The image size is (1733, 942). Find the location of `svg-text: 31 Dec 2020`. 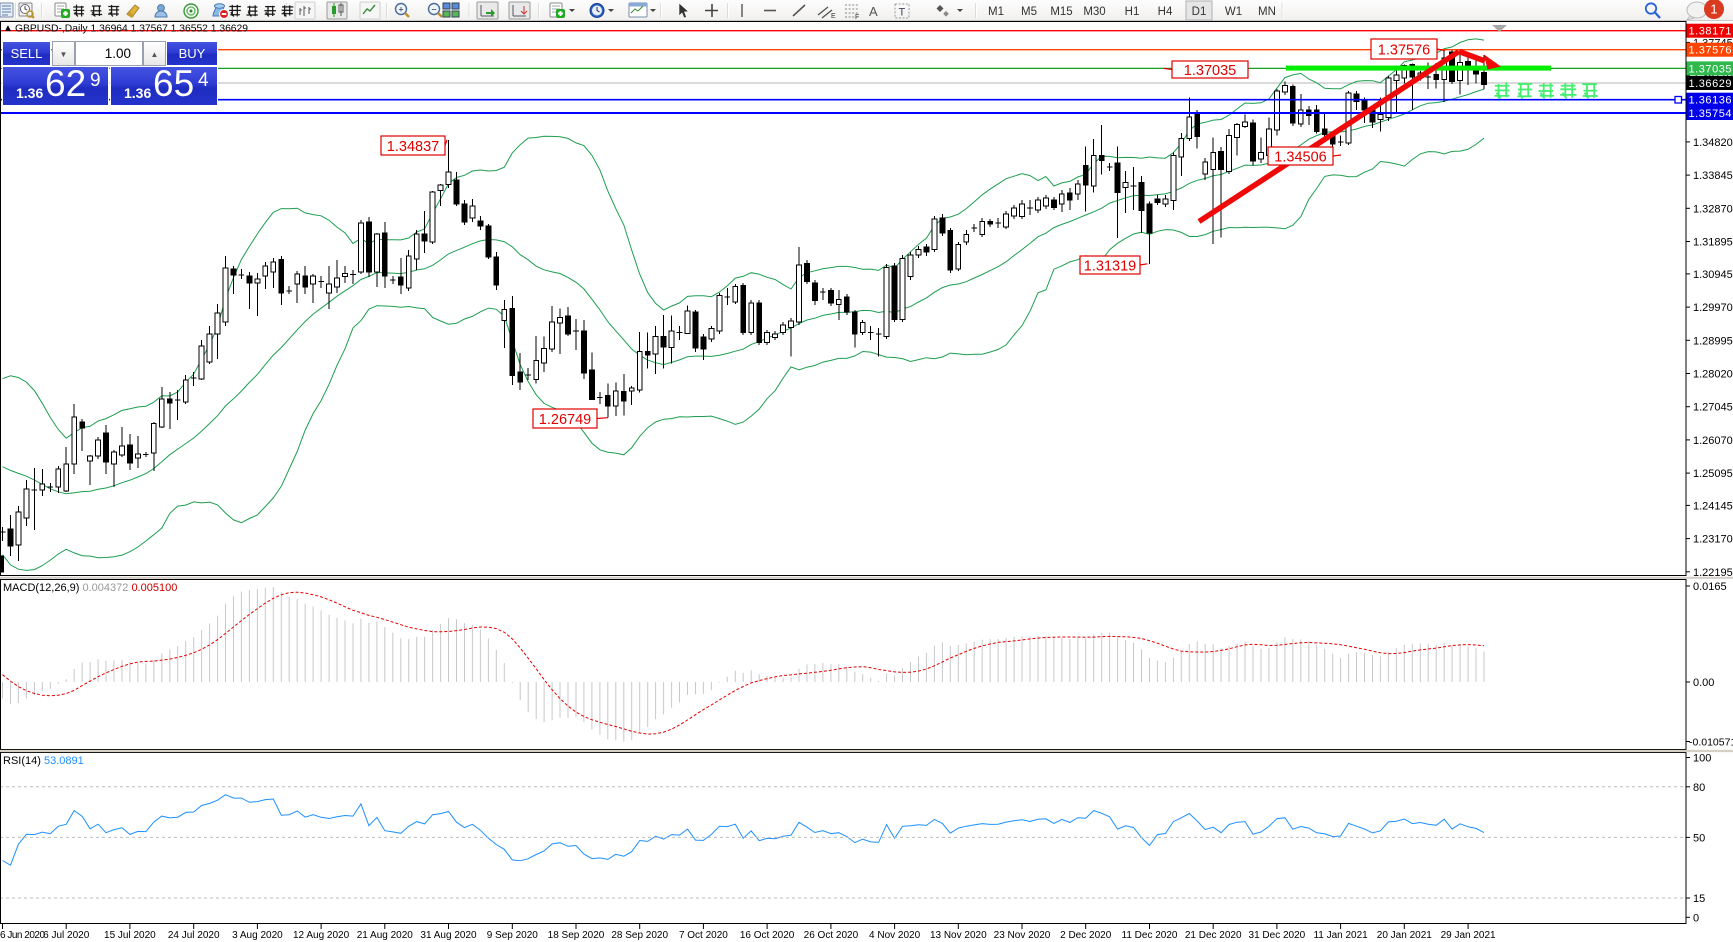

svg-text: 31 Dec 2020 is located at coordinates (1277, 935).